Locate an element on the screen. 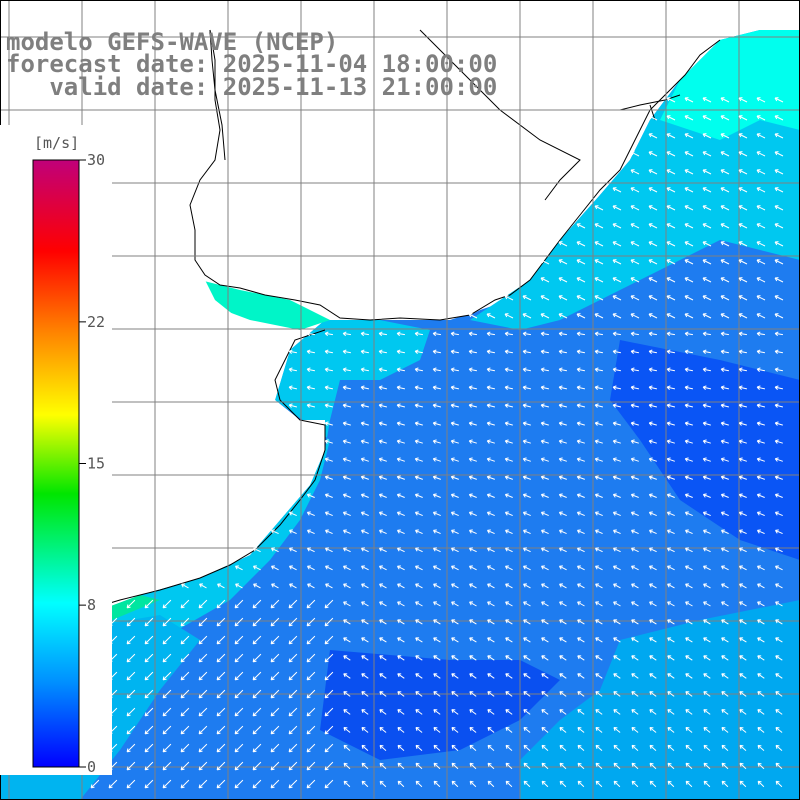 Image resolution: width=800 pixels, height=800 pixels. deep-blue-core-south is located at coordinates (440, 705).